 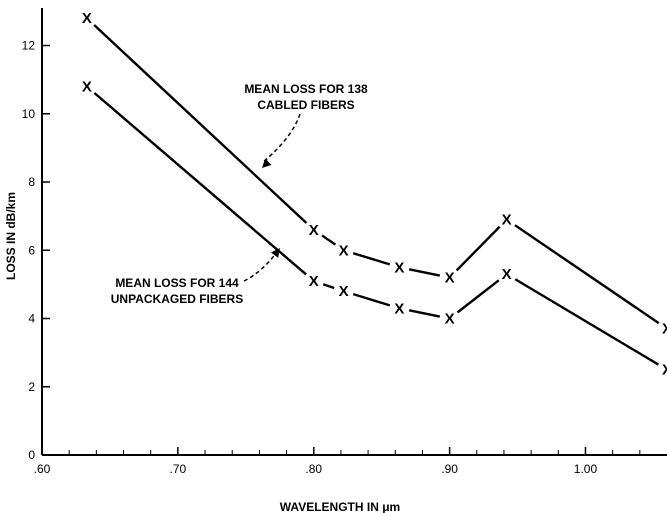 What do you see at coordinates (586, 469) in the screenshot?
I see `x-tick-label: 1.00` at bounding box center [586, 469].